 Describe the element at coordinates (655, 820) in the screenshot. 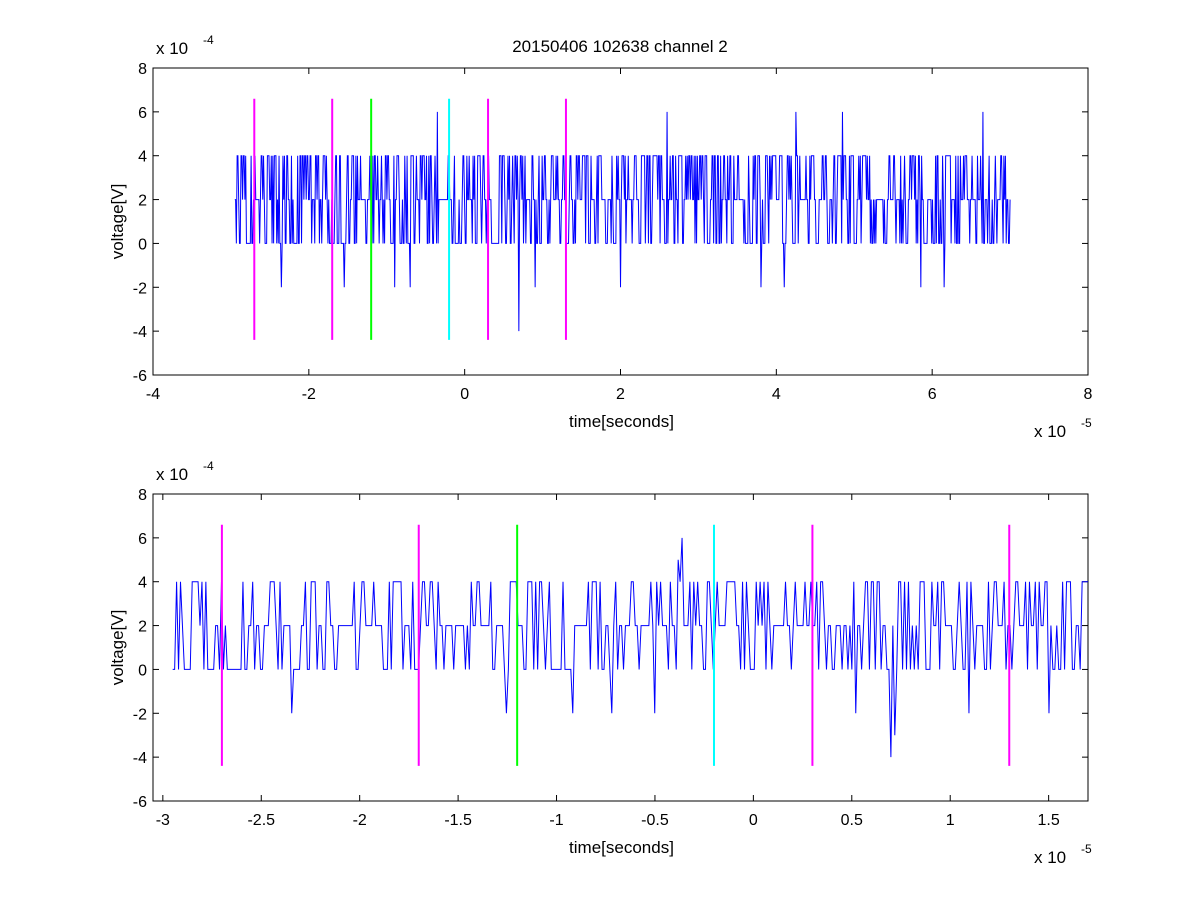

I see `x-tick-label: -0.5` at that location.